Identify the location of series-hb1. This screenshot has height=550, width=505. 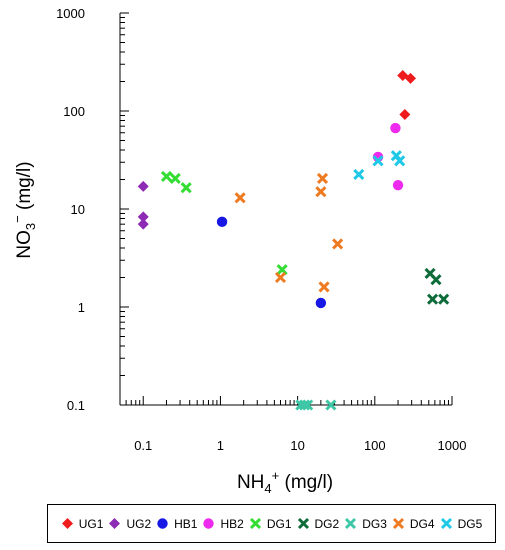
(271, 262).